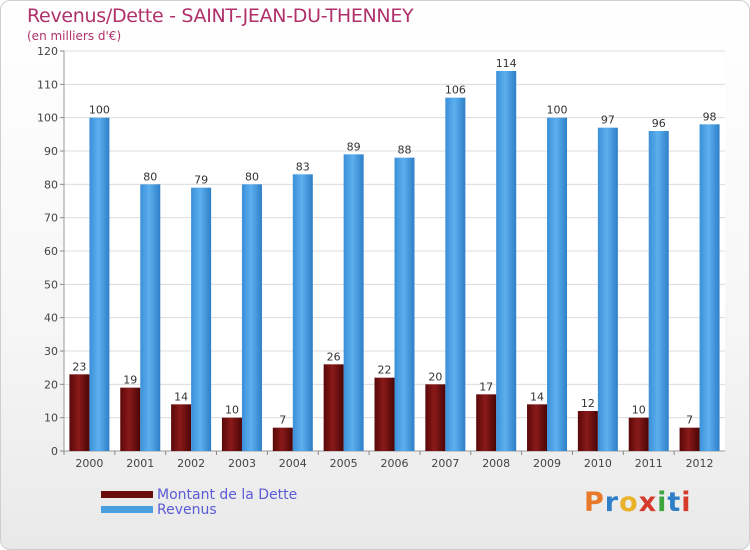  What do you see at coordinates (649, 463) in the screenshot?
I see `x-tick-label: 2011` at bounding box center [649, 463].